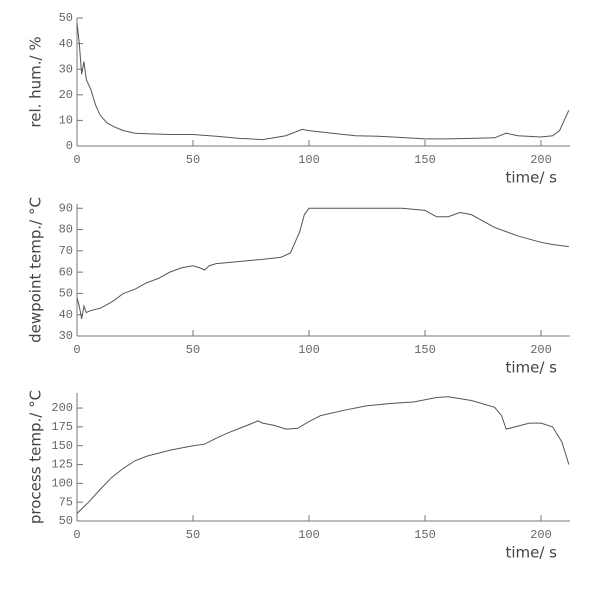 The width and height of the screenshot is (600, 600). What do you see at coordinates (62, 427) in the screenshot?
I see `y-tick-label: 175` at bounding box center [62, 427].